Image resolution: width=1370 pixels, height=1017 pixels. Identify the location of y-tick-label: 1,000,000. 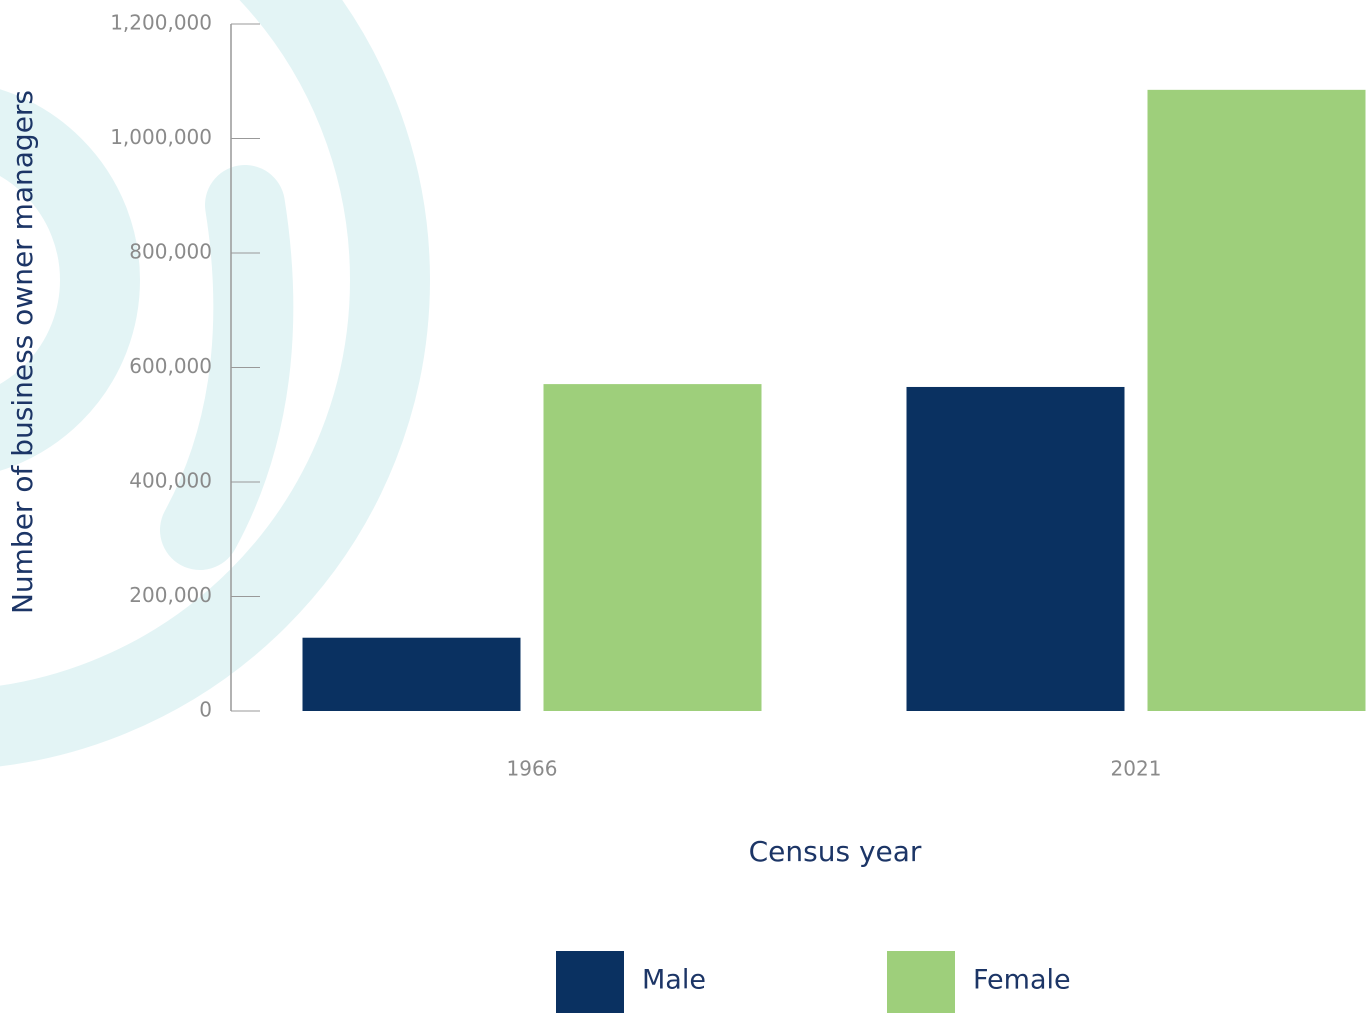
(161, 137).